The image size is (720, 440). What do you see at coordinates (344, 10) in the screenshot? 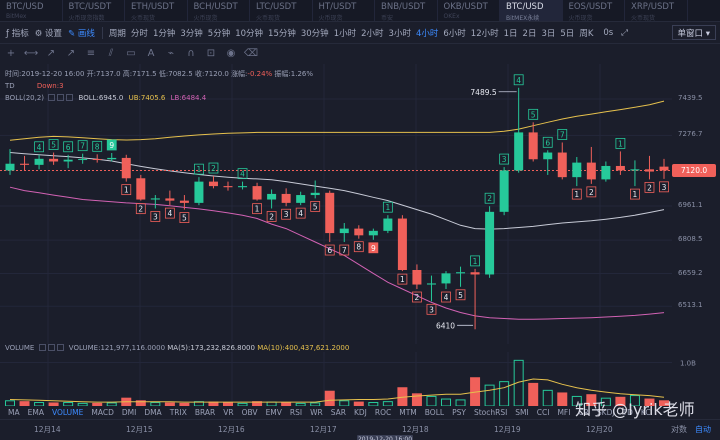
I see `market-tab: HT/USDT 火币现货` at bounding box center [344, 10].